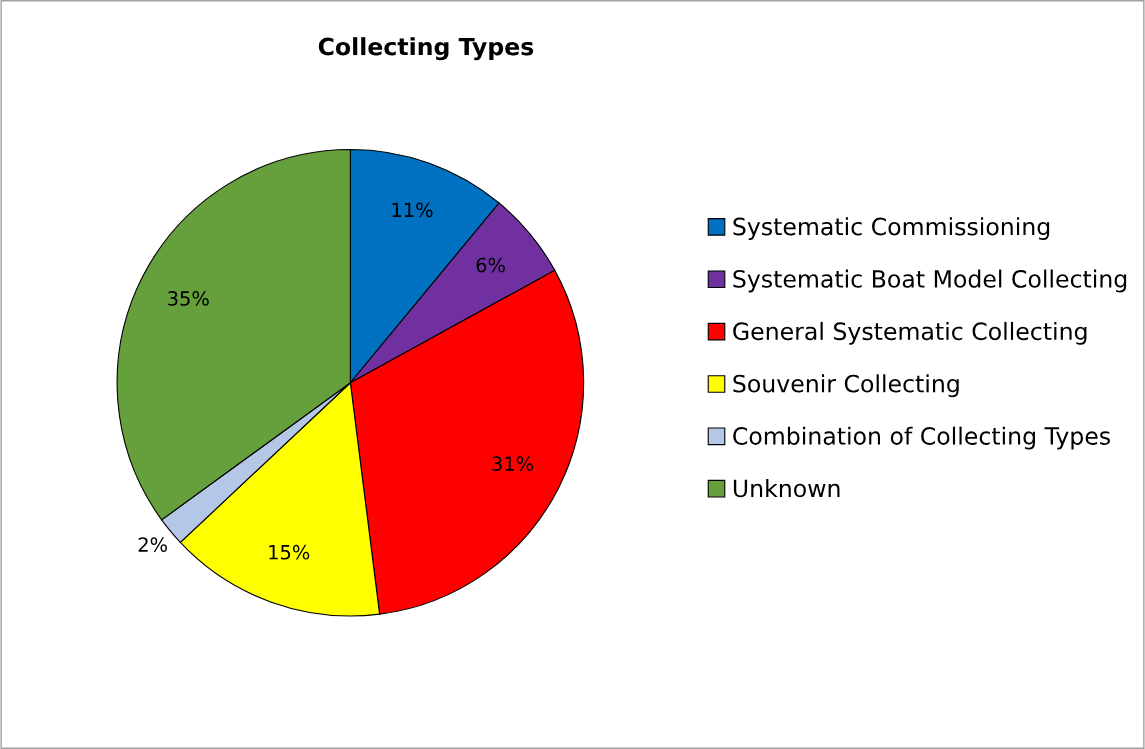  What do you see at coordinates (289, 552) in the screenshot?
I see `data-label: 15%` at bounding box center [289, 552].